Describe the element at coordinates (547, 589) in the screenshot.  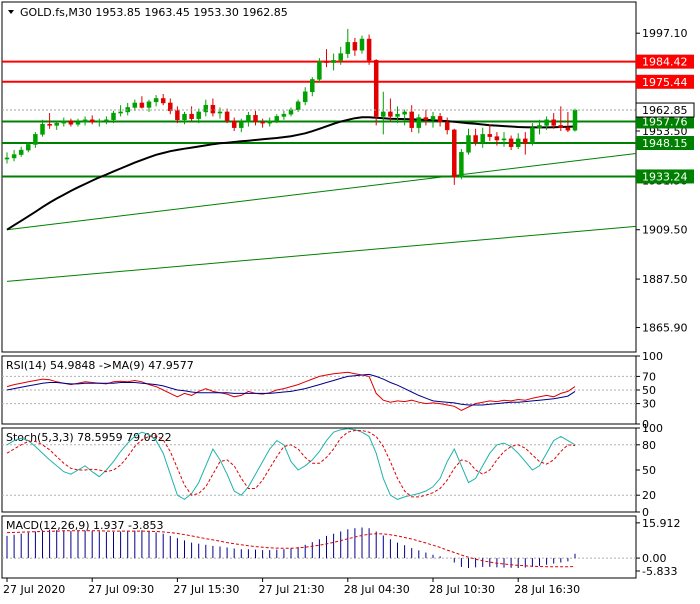
I see `time-axis-tick-label: 28 Jul 16:30` at that location.